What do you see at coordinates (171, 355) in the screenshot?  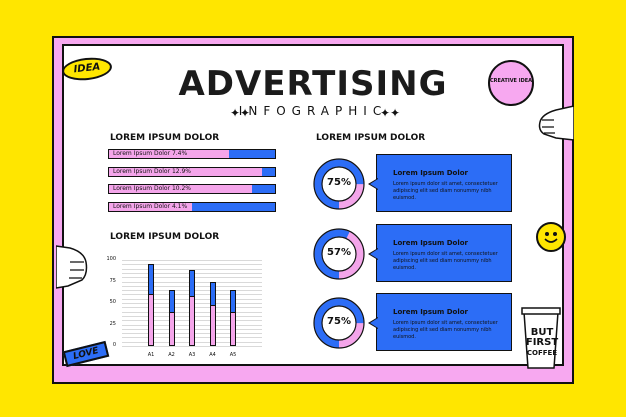 I see `x-tick-label: A2` at bounding box center [171, 355].